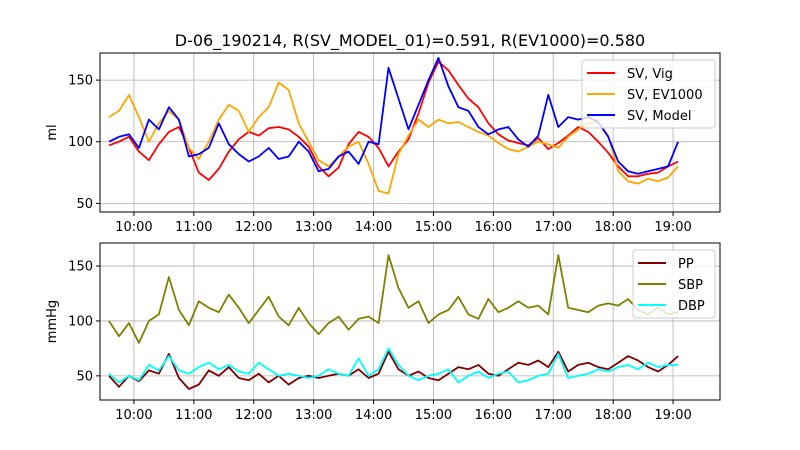 The height and width of the screenshot is (450, 800). What do you see at coordinates (52, 321) in the screenshot?
I see `y-axis-label: mmHg` at bounding box center [52, 321].